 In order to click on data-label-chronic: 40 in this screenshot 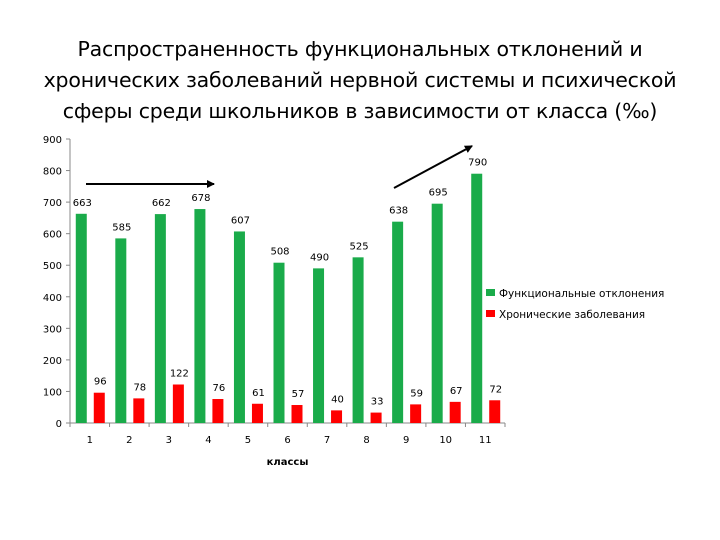, I will do `click(337, 399)`.